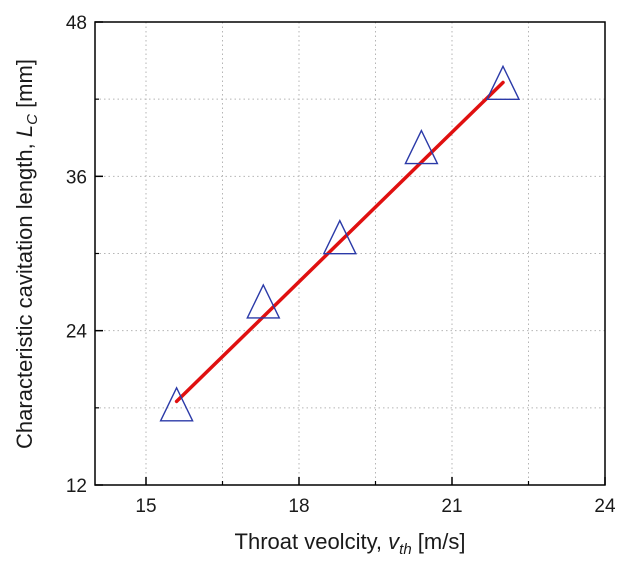  What do you see at coordinates (76, 23) in the screenshot?
I see `y-tick-label: 48` at bounding box center [76, 23].